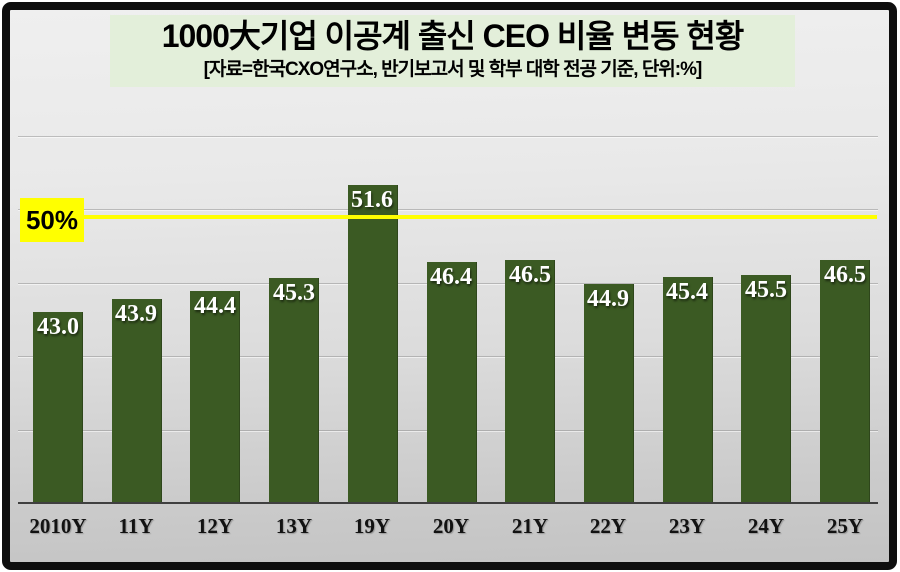 Image resolution: width=900 pixels, height=572 pixels. What do you see at coordinates (608, 299) in the screenshot?
I see `bar-value-label: 44.9` at bounding box center [608, 299].